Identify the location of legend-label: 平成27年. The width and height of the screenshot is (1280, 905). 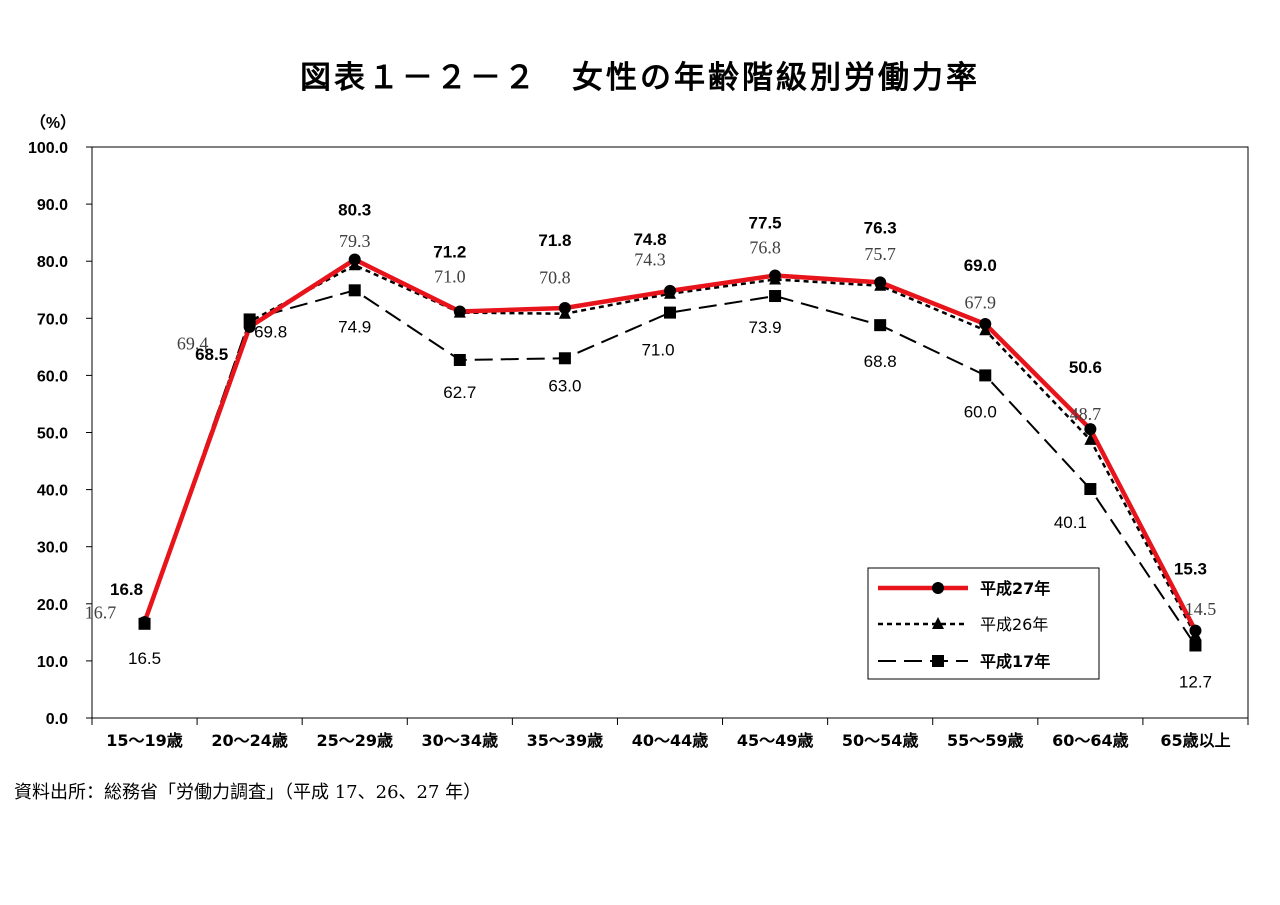
(1015, 588).